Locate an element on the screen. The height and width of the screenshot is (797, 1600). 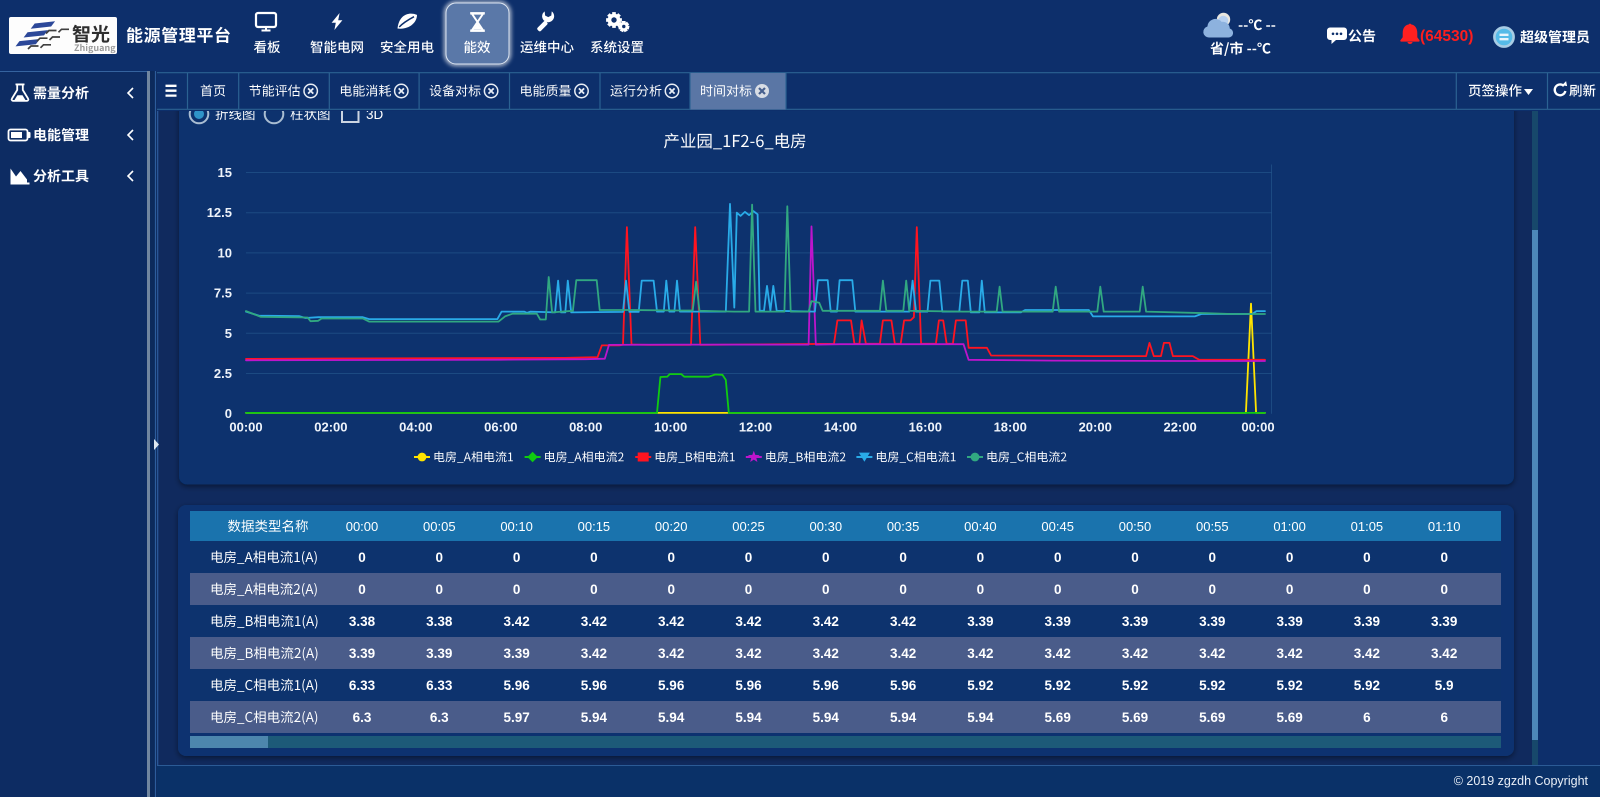
svg-text: 20:00 is located at coordinates (1095, 427).